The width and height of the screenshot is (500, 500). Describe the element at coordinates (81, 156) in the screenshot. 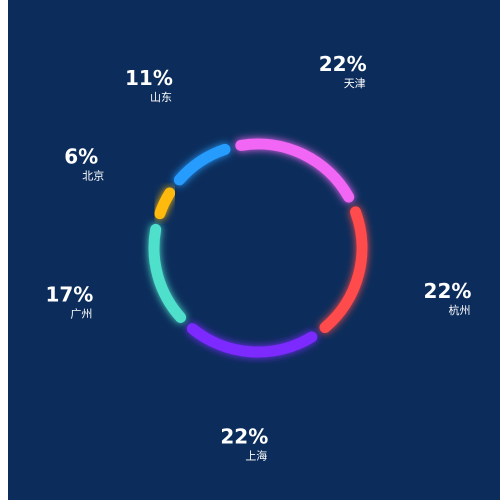

I see `slice-percent-label: 6%` at that location.